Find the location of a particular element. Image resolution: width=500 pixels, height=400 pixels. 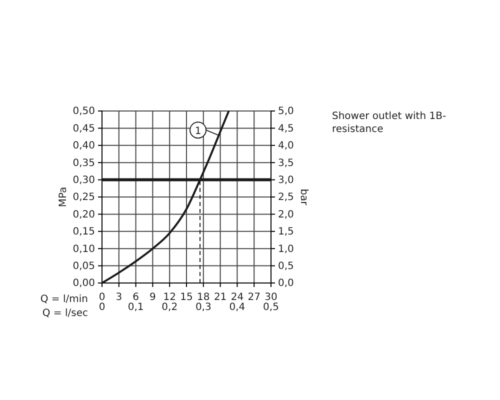

y2-axis-title: bar is located at coordinates (303, 197).